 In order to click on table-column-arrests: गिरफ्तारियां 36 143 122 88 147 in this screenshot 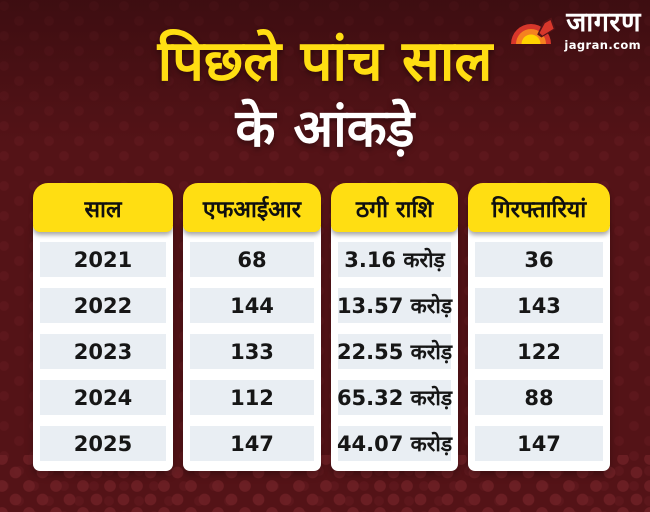, I will do `click(539, 327)`.